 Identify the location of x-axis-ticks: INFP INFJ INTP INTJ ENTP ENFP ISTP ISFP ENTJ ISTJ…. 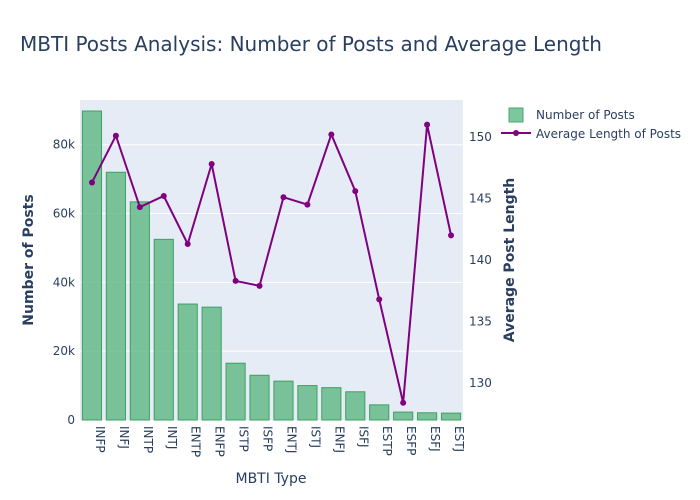
(279, 441).